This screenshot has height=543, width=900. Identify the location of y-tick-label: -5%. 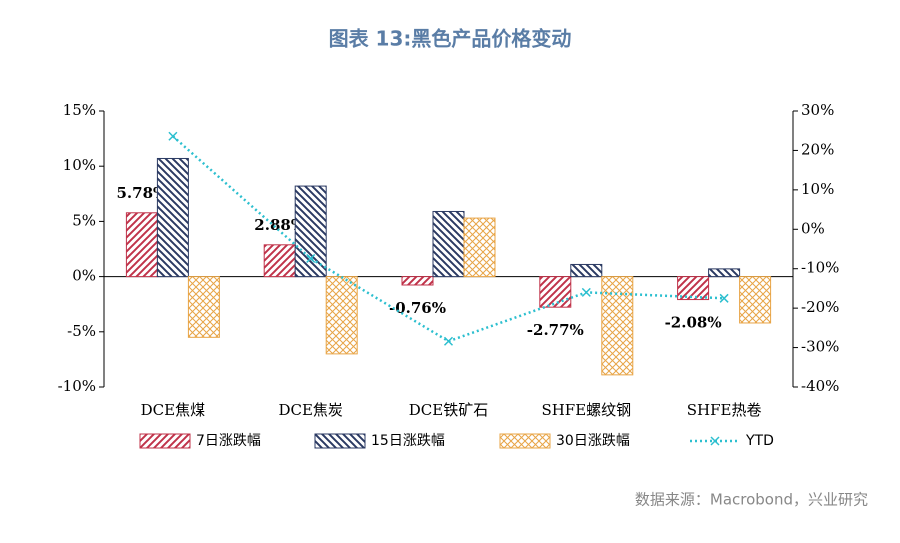
(81, 331).